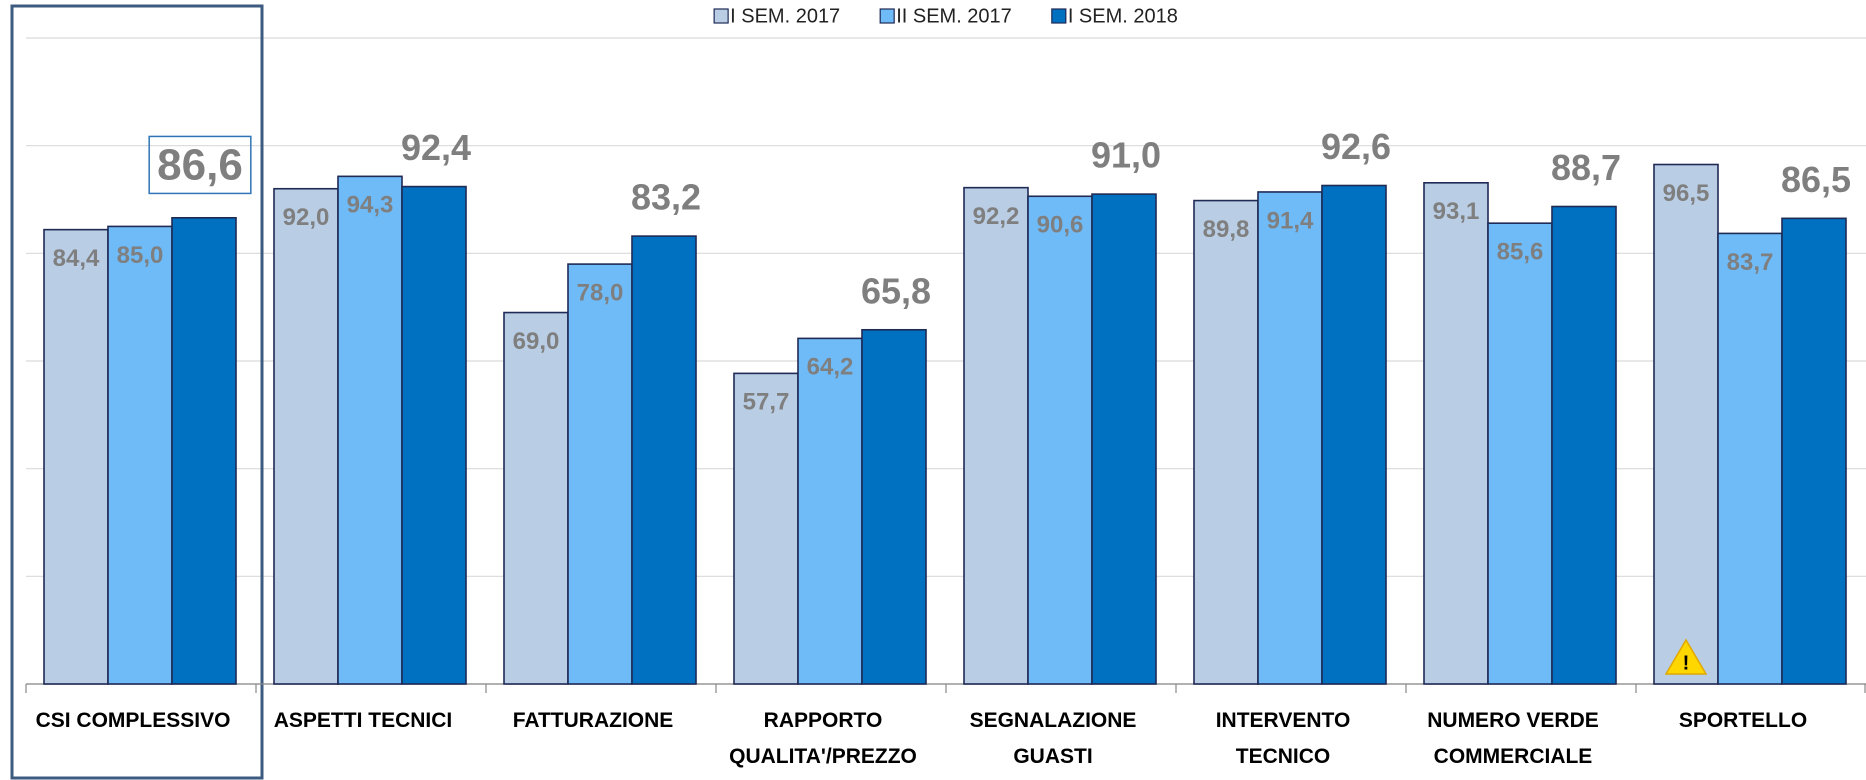 Image resolution: width=1866 pixels, height=780 pixels. What do you see at coordinates (140, 255) in the screenshot?
I see `data-label: 85,0` at bounding box center [140, 255].